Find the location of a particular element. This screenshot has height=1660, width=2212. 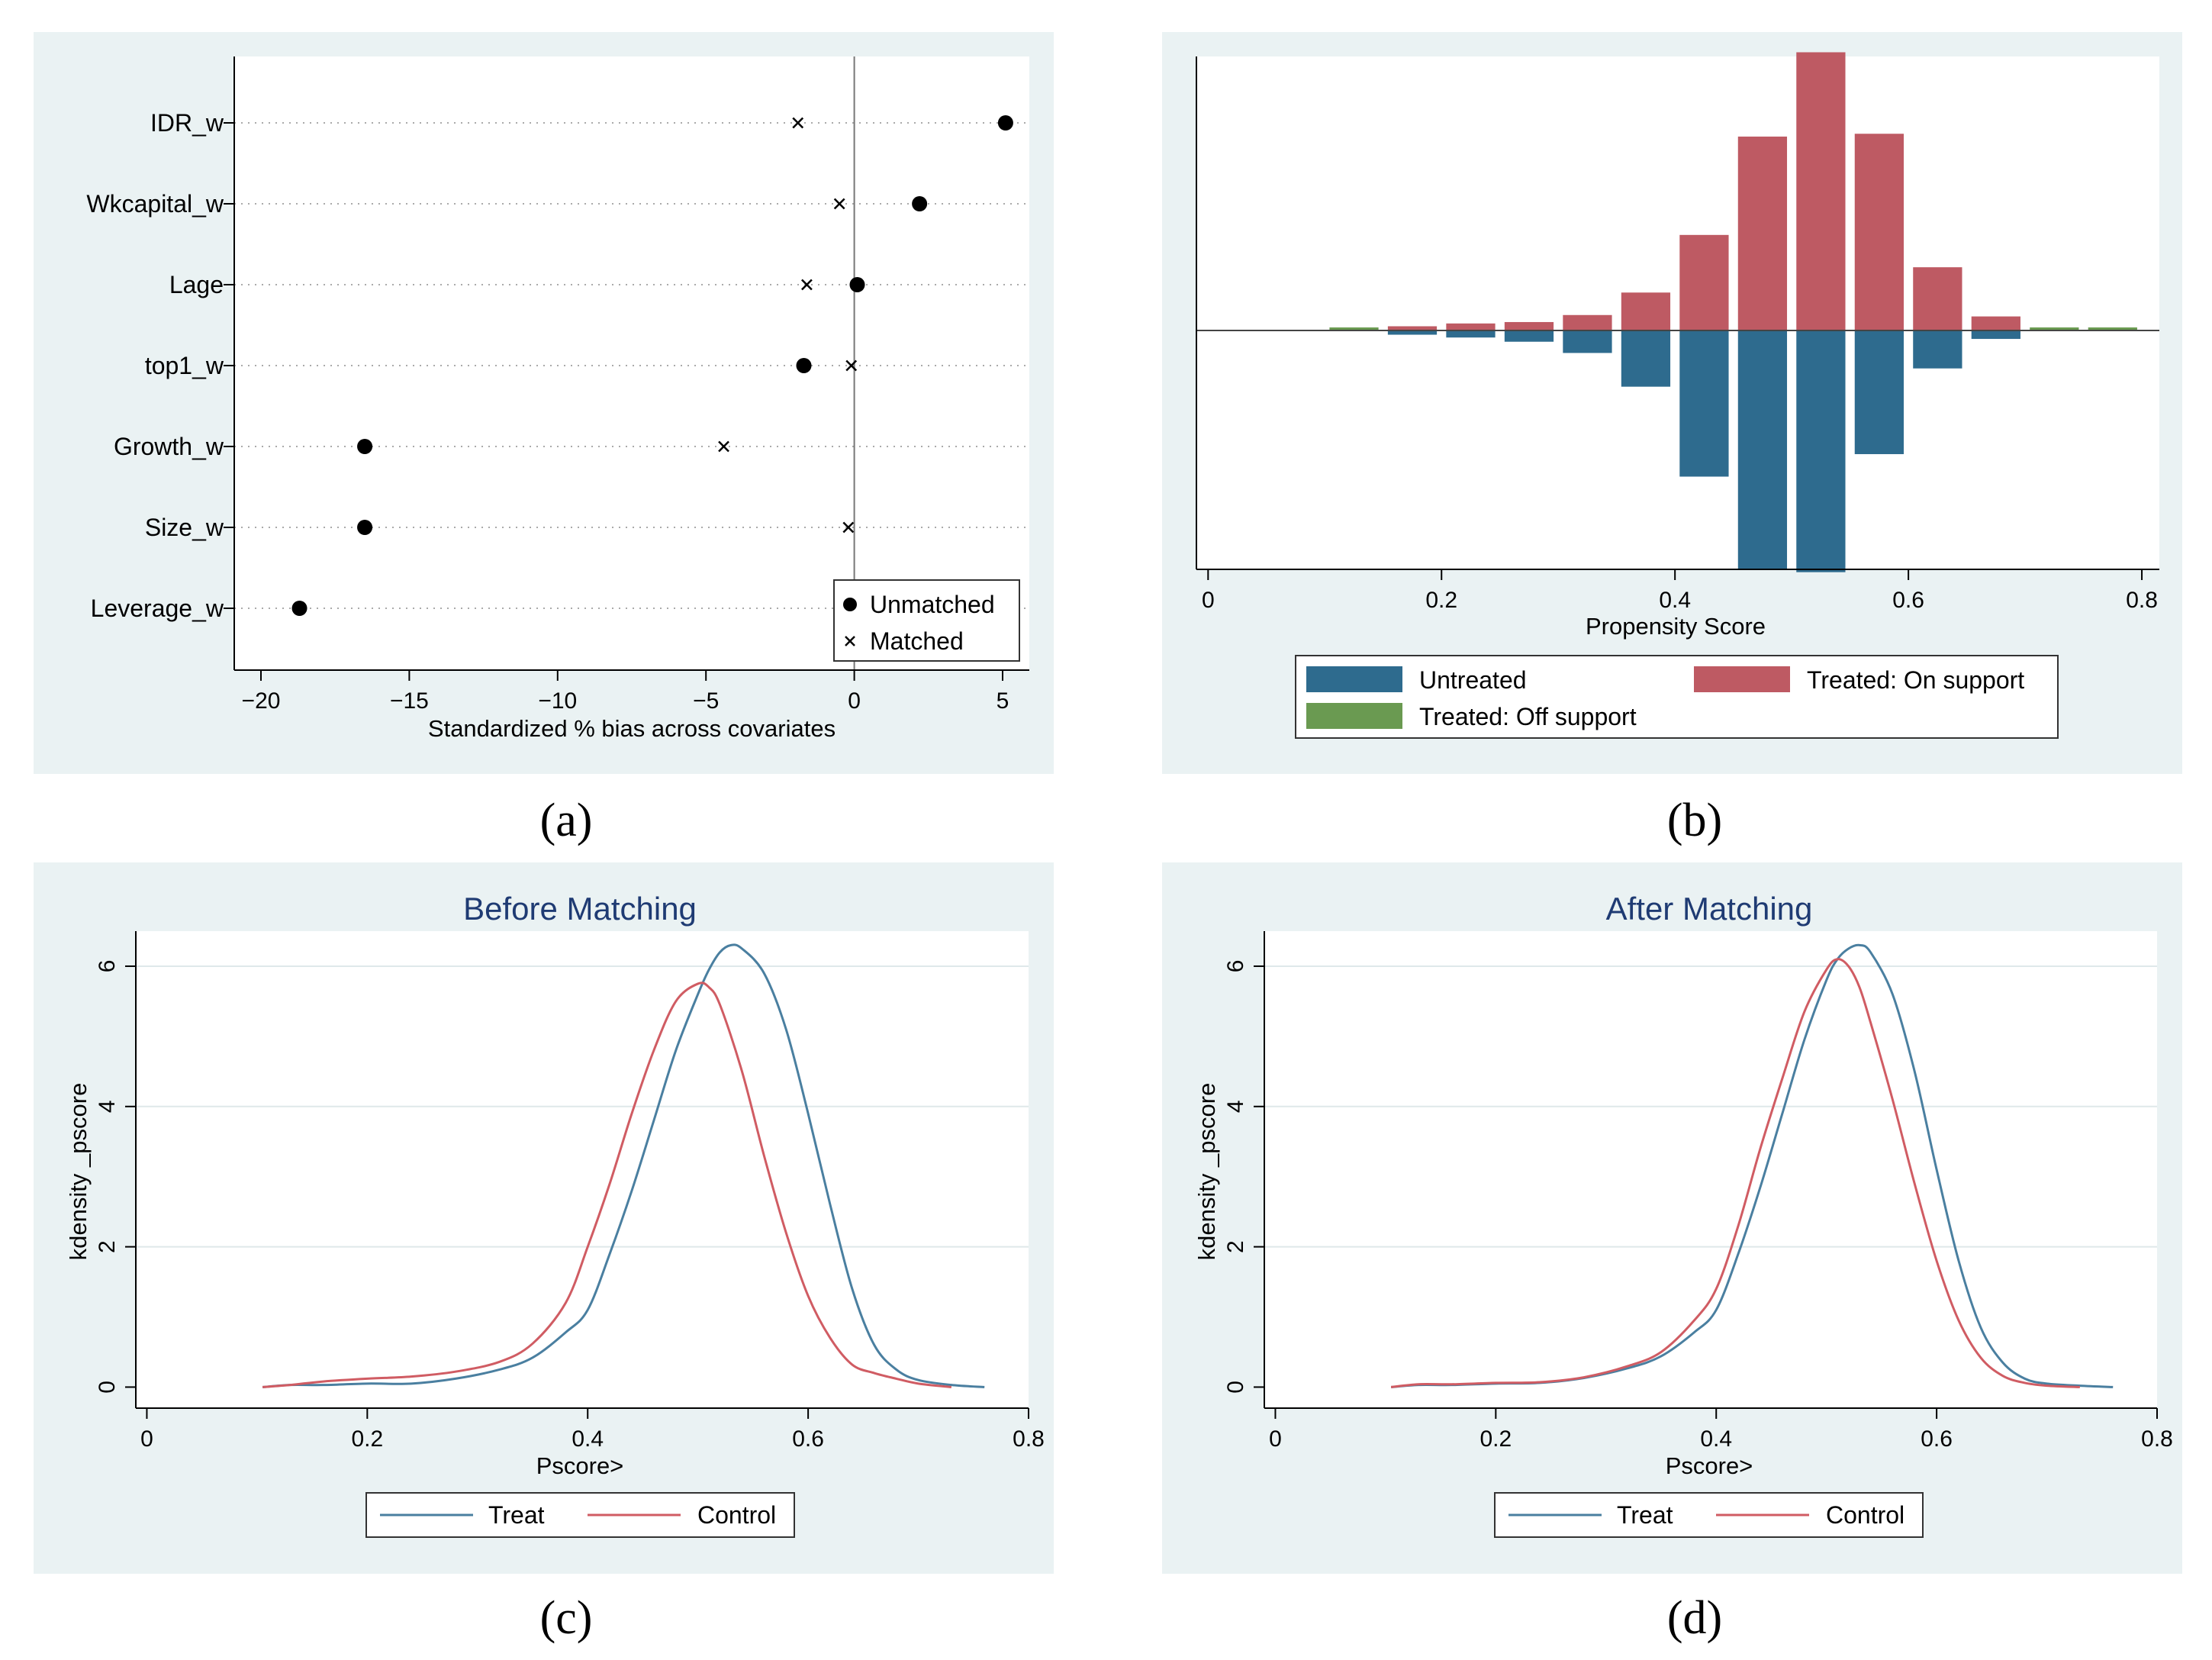

panel-c-plot-area is located at coordinates (582, 1170).